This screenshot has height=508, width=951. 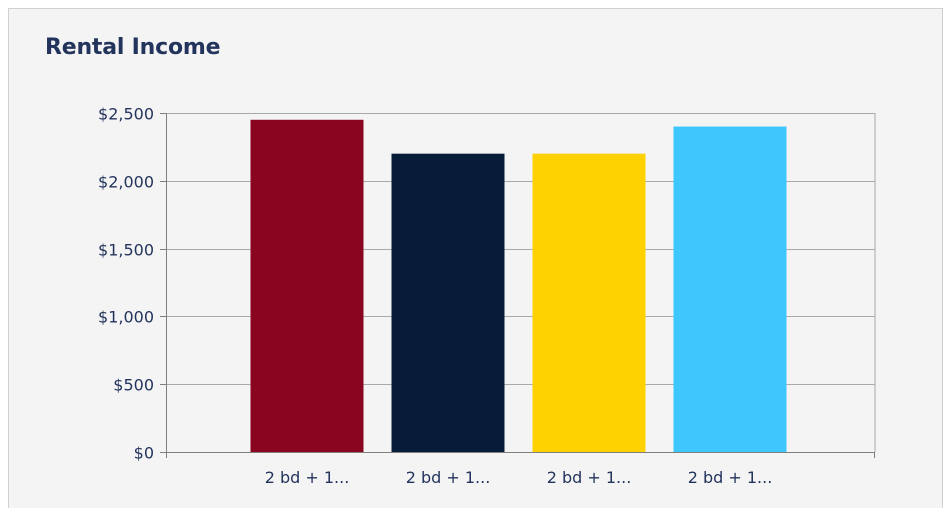 What do you see at coordinates (133, 385) in the screenshot?
I see `y-tick-label: $500` at bounding box center [133, 385].